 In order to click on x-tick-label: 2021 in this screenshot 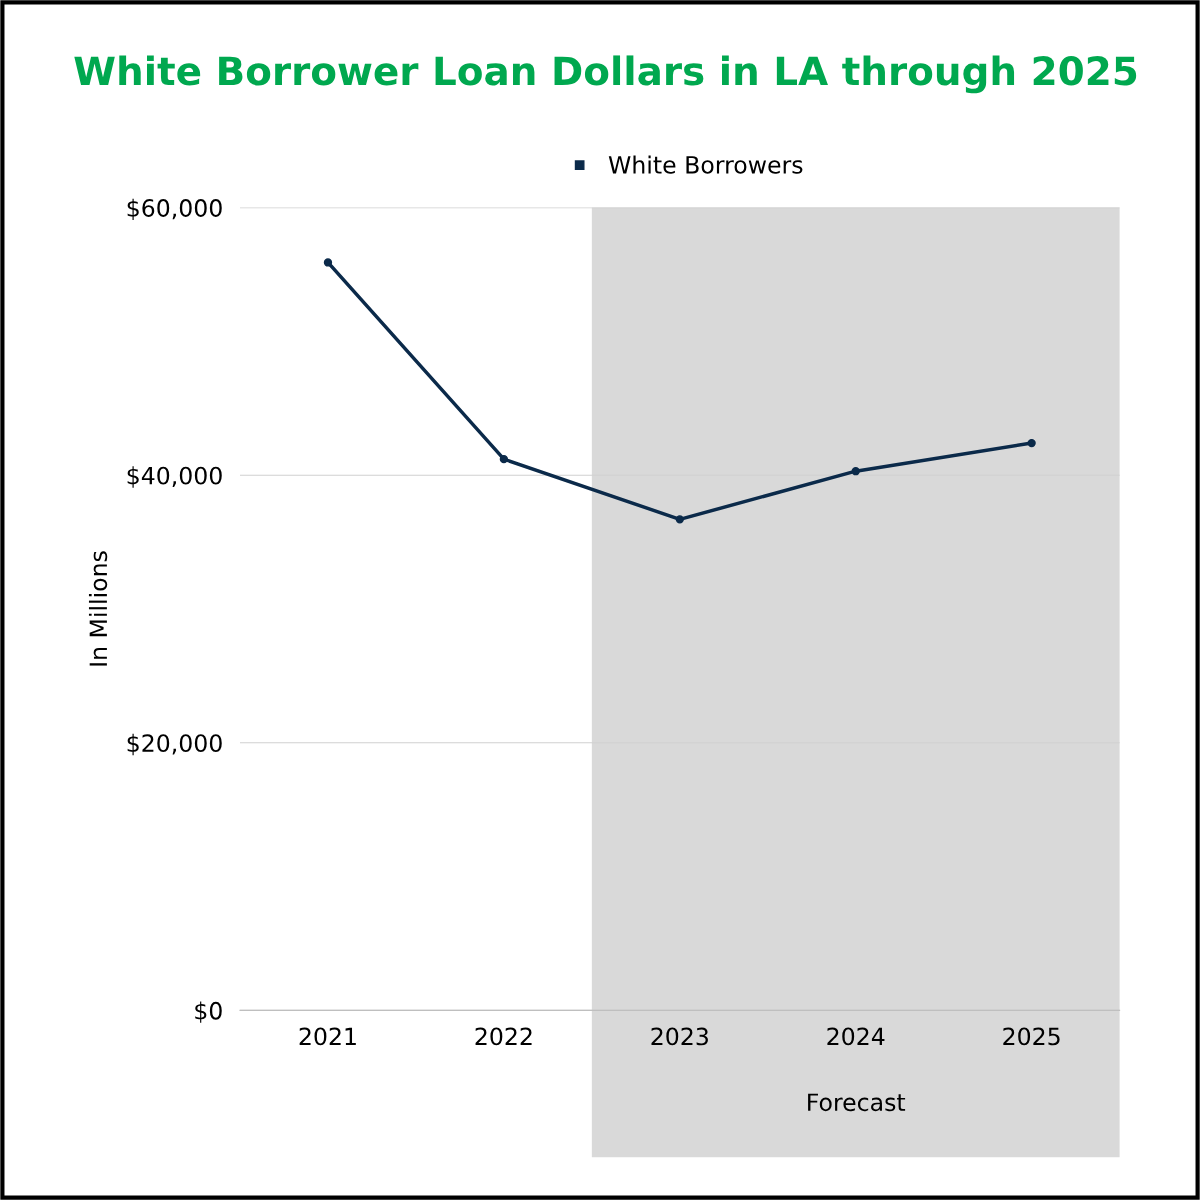, I will do `click(327, 1036)`.